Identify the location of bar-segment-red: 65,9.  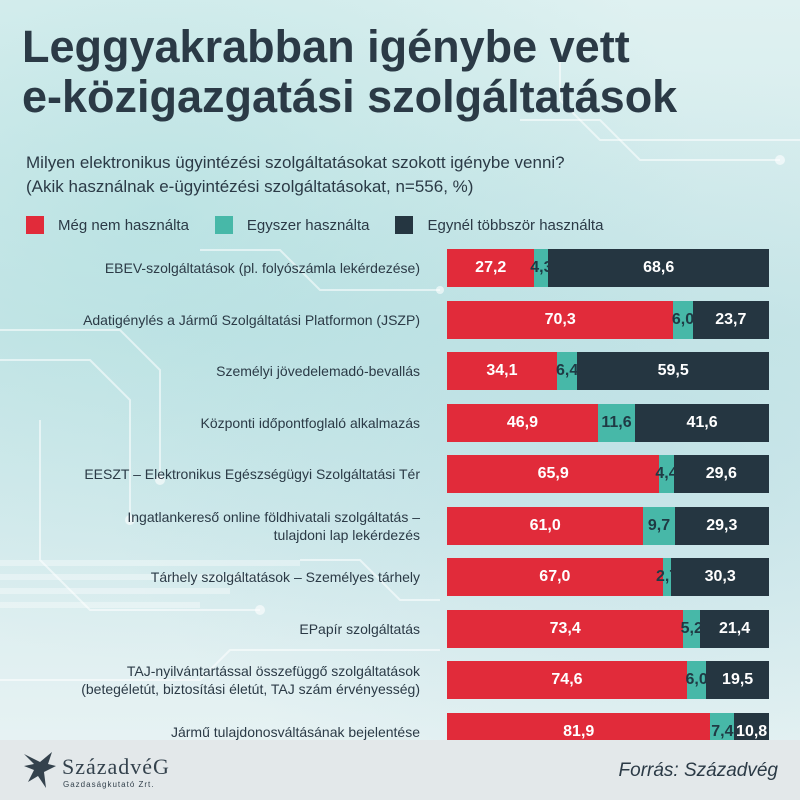
(553, 474).